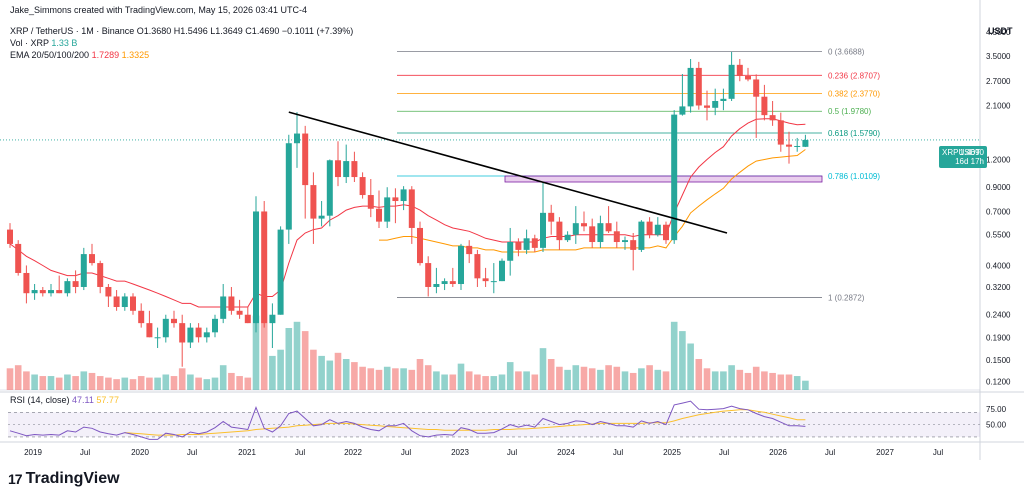 This screenshot has height=502, width=1024. What do you see at coordinates (854, 133) in the screenshot?
I see `fib-level-label: 0.618 (1.5790)` at bounding box center [854, 133].